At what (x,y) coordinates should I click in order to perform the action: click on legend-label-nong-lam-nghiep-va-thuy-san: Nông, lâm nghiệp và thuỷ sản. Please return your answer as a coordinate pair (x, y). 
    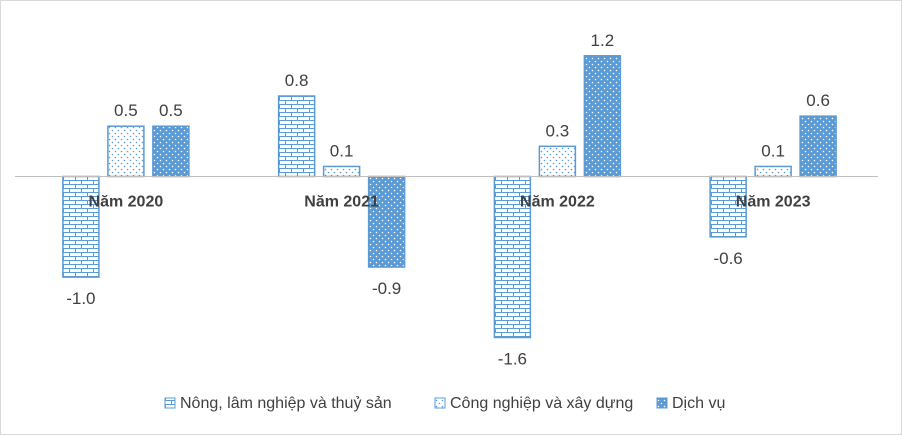
    Looking at the image, I should click on (286, 403).